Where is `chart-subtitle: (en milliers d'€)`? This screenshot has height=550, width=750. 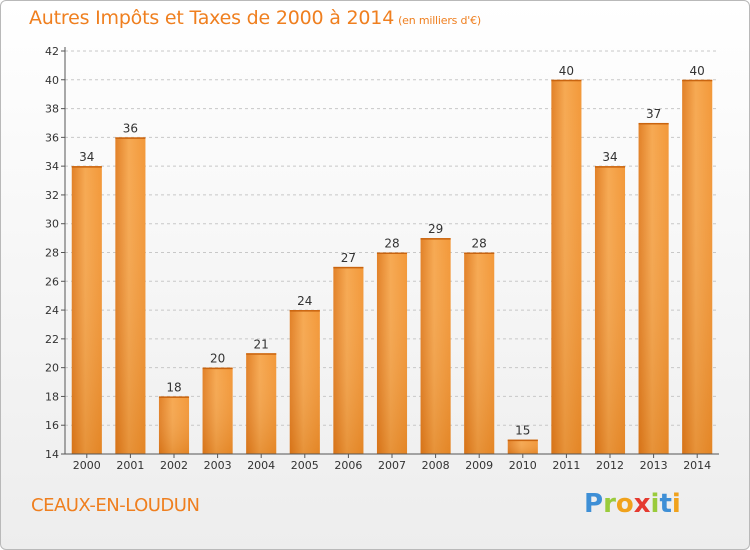 chart-subtitle: (en milliers d'€) is located at coordinates (439, 20).